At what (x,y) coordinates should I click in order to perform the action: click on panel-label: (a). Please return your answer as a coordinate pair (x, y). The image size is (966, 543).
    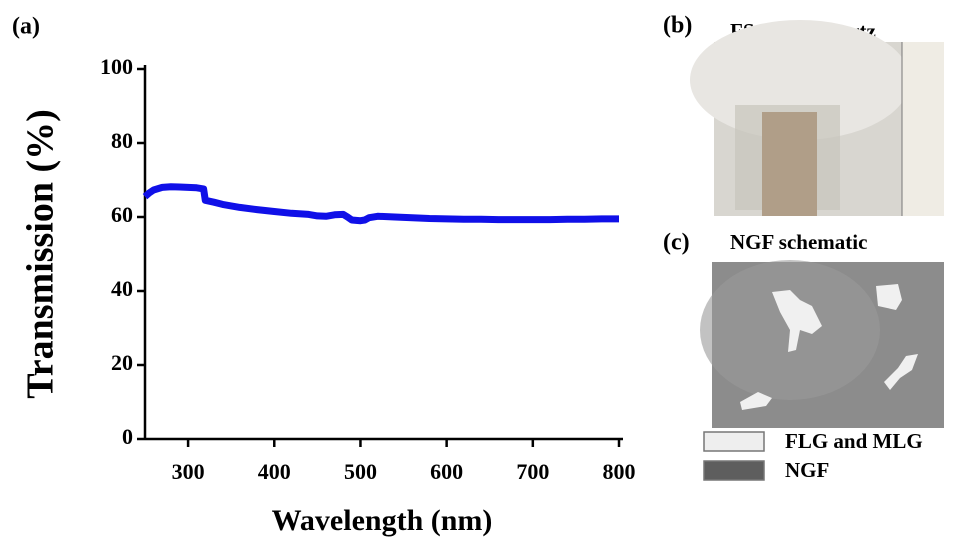
    Looking at the image, I should click on (26, 27).